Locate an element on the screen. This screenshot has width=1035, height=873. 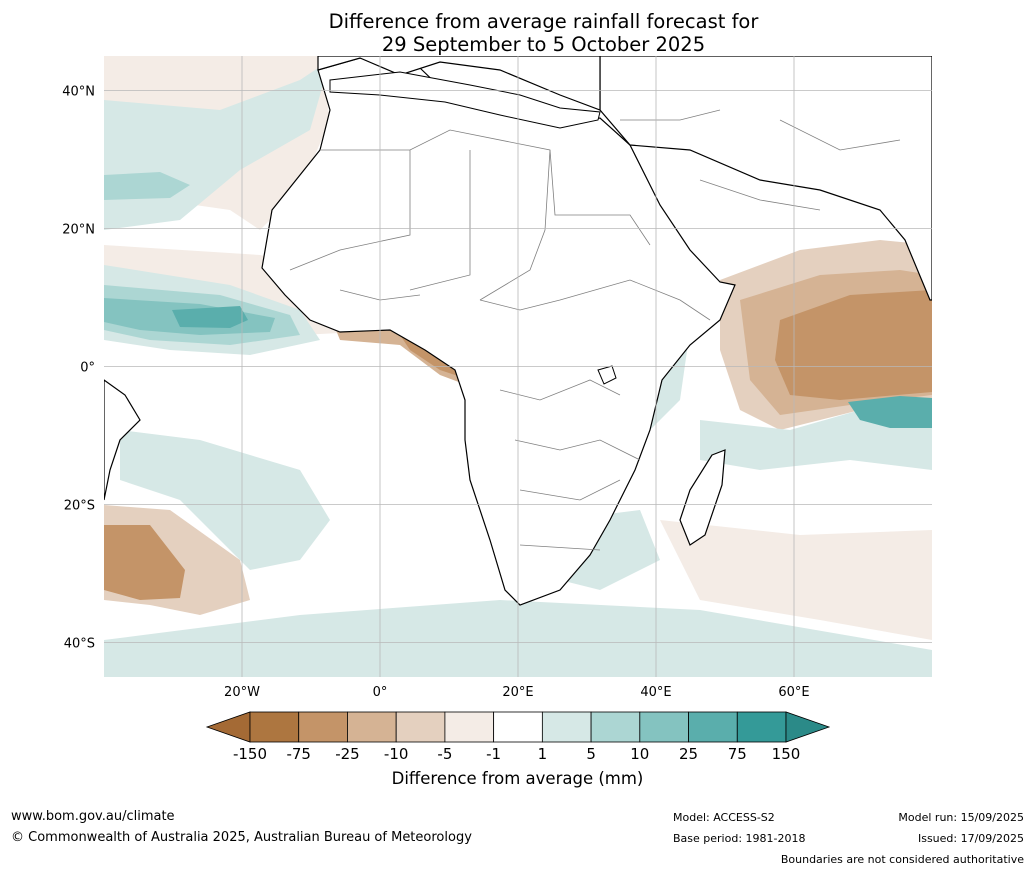
madagascar-landmass is located at coordinates (702, 497).